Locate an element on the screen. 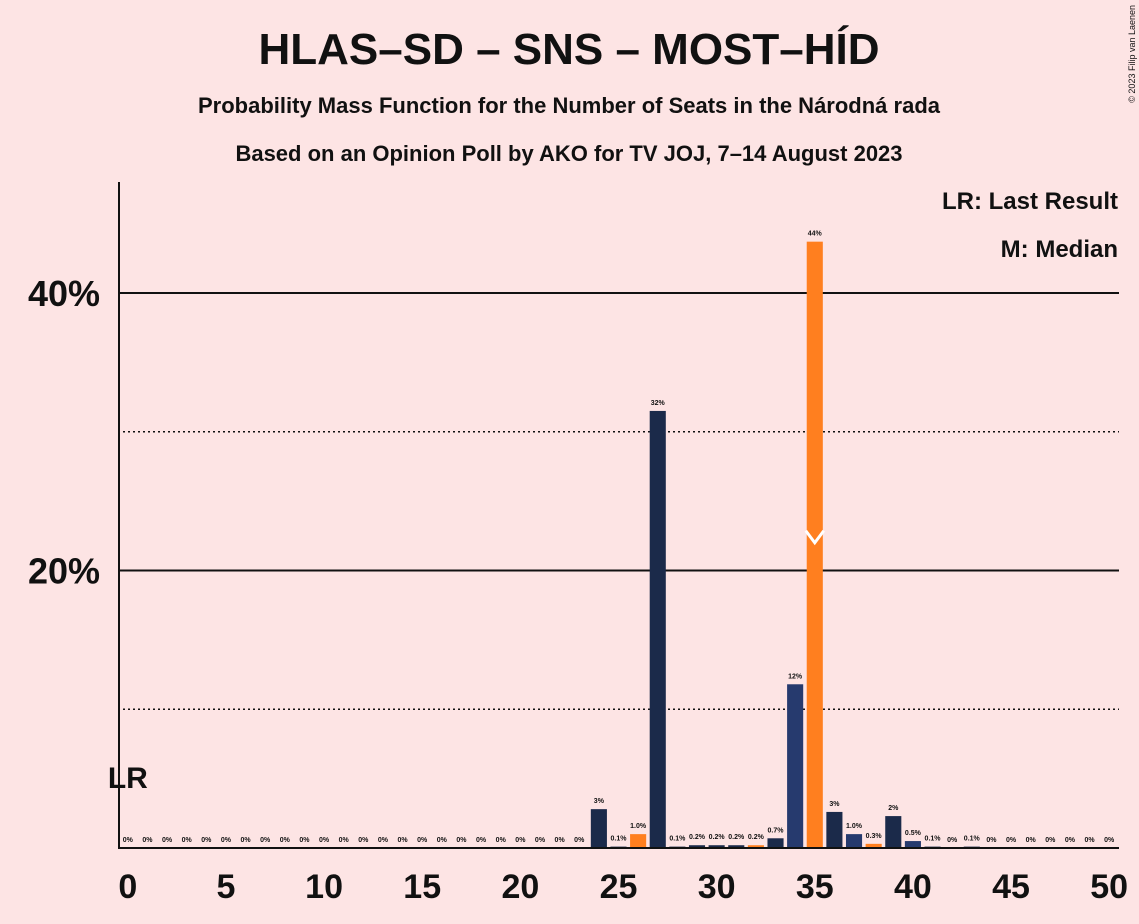  y-tick-label: 40% is located at coordinates (64, 293).